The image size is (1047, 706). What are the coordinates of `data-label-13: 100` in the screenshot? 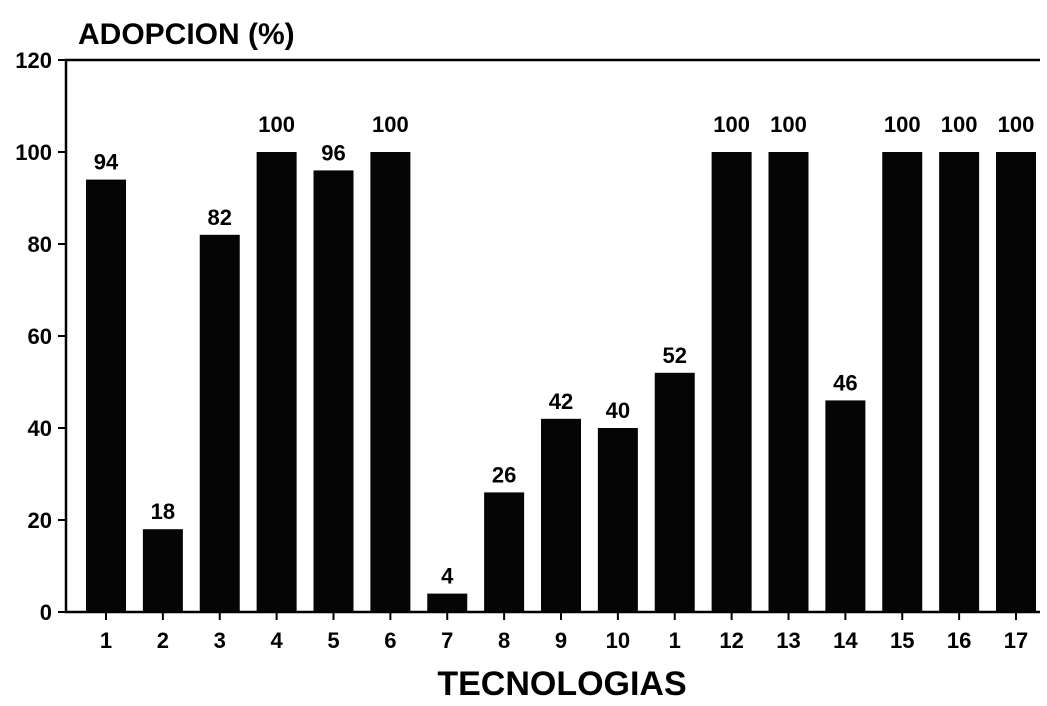 It's located at (788, 124).